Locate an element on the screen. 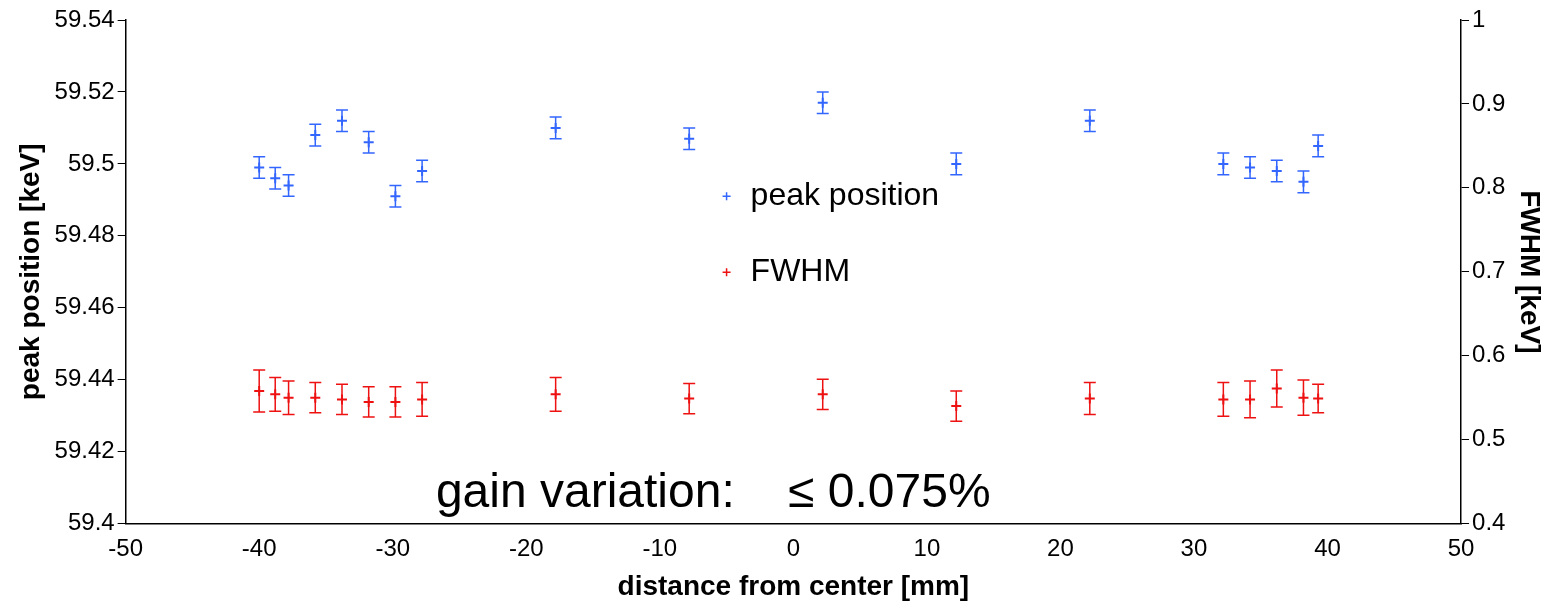 Image resolution: width=1560 pixels, height=613 pixels. y2-tick-label: 0.6 is located at coordinates (1489, 354).